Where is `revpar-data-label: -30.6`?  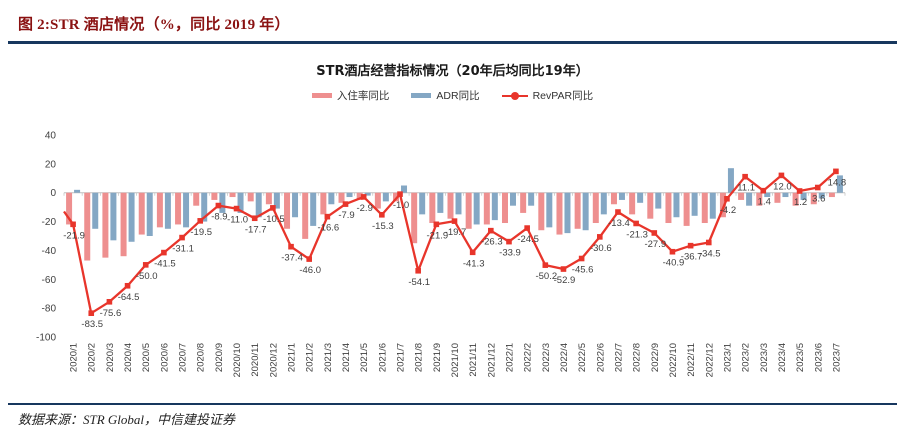 revpar-data-label: -30.6 is located at coordinates (601, 248).